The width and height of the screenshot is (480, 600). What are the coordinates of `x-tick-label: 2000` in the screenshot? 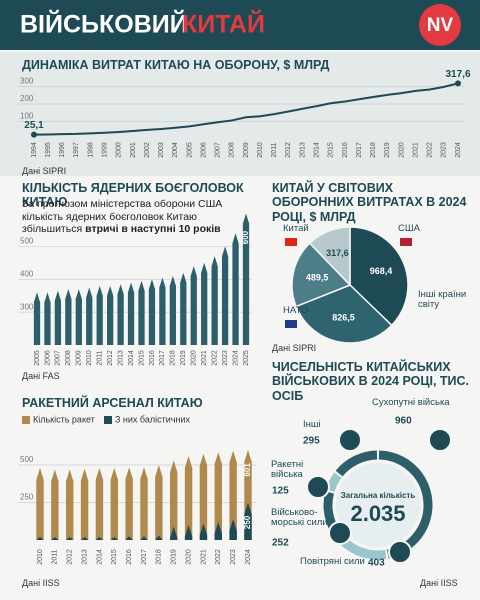 It's located at (119, 150).